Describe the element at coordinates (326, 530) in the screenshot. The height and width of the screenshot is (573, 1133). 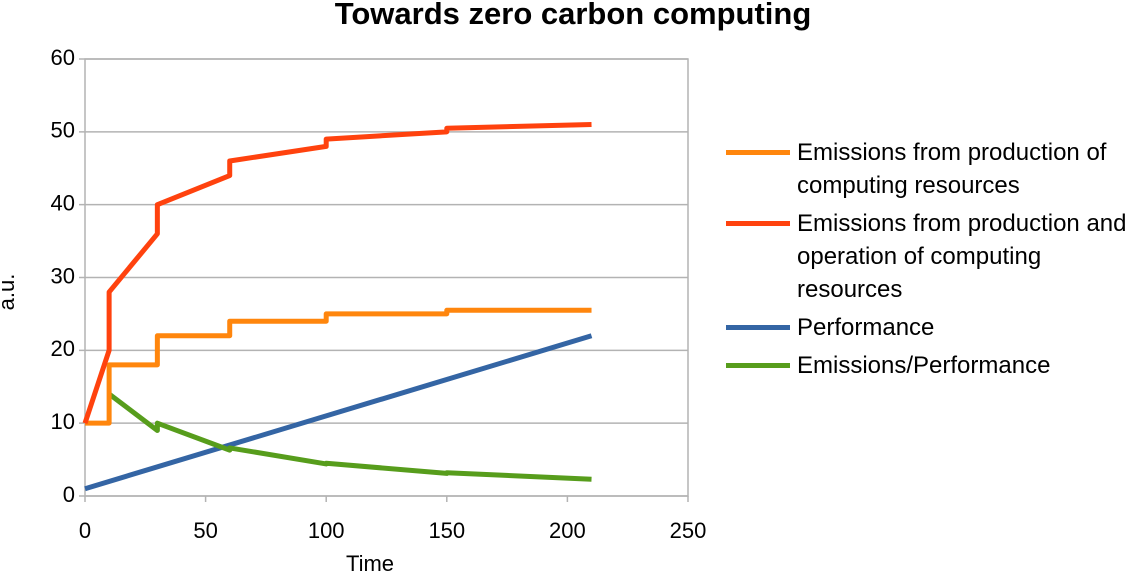
I see `x-tick-label: 100` at that location.